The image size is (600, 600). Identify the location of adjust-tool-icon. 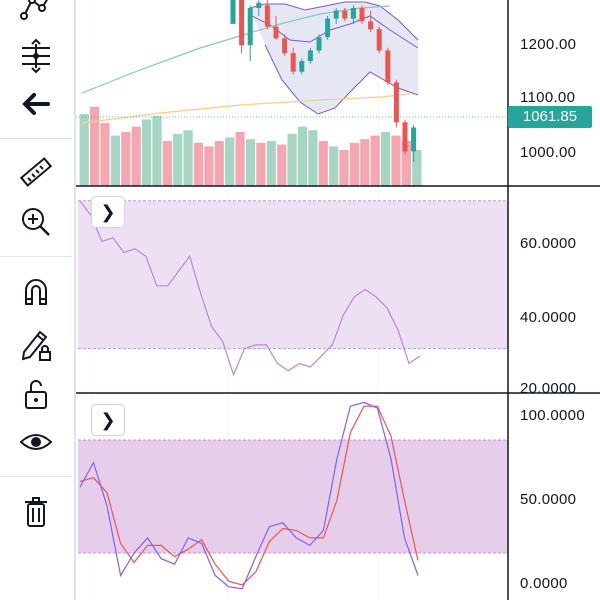
(36, 56).